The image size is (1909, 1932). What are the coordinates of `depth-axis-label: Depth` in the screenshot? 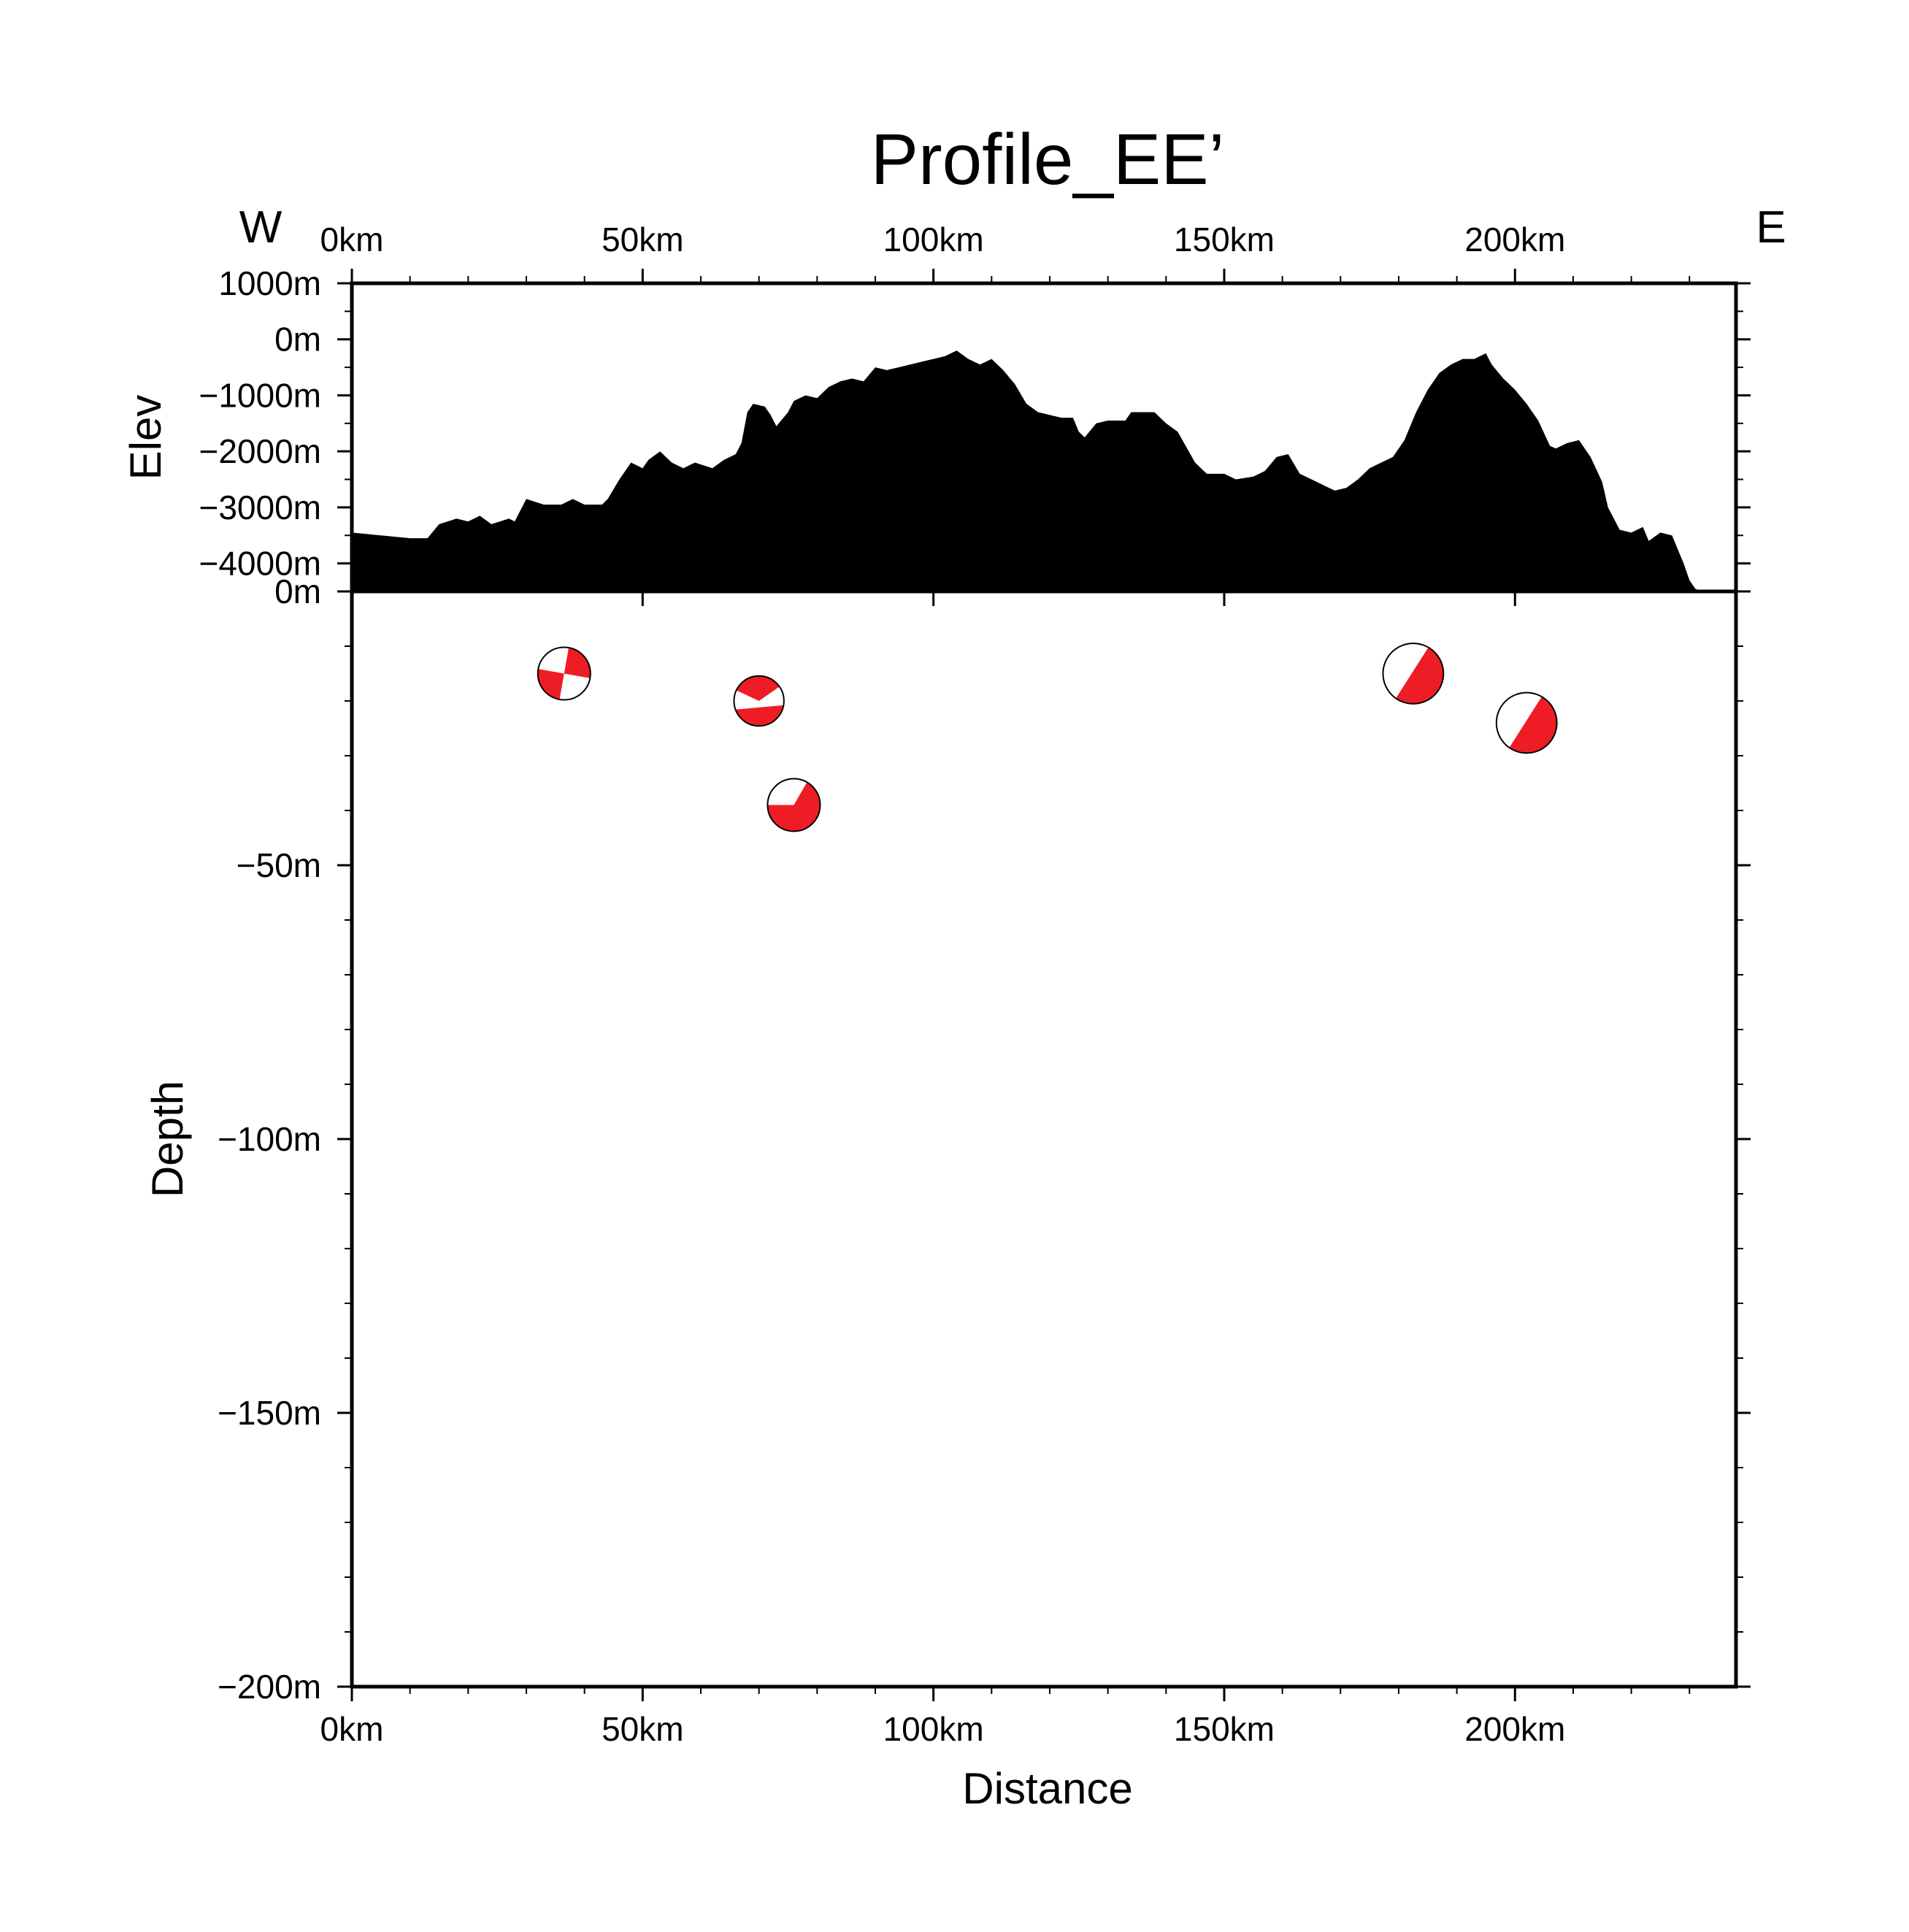 It's located at (167, 1139).